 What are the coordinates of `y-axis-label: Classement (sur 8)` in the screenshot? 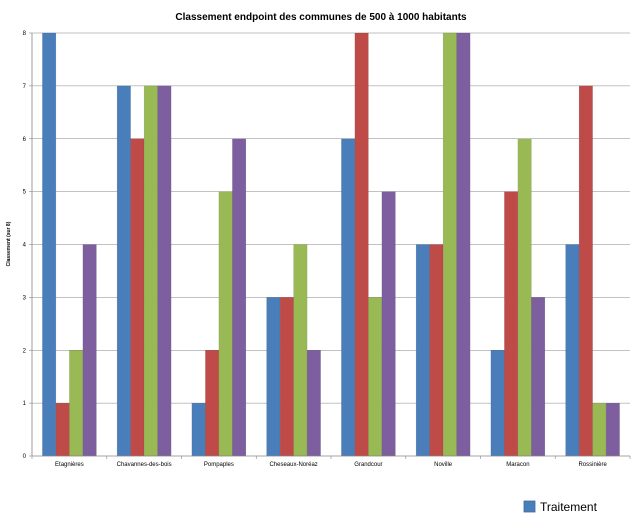 It's located at (9, 243).